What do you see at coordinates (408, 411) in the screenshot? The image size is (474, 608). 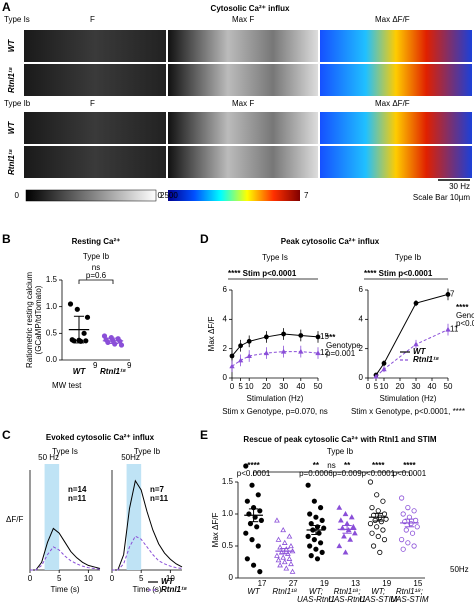 I see `interaction-stat: Stim x Genotype, p<0.0001, ****` at bounding box center [408, 411].